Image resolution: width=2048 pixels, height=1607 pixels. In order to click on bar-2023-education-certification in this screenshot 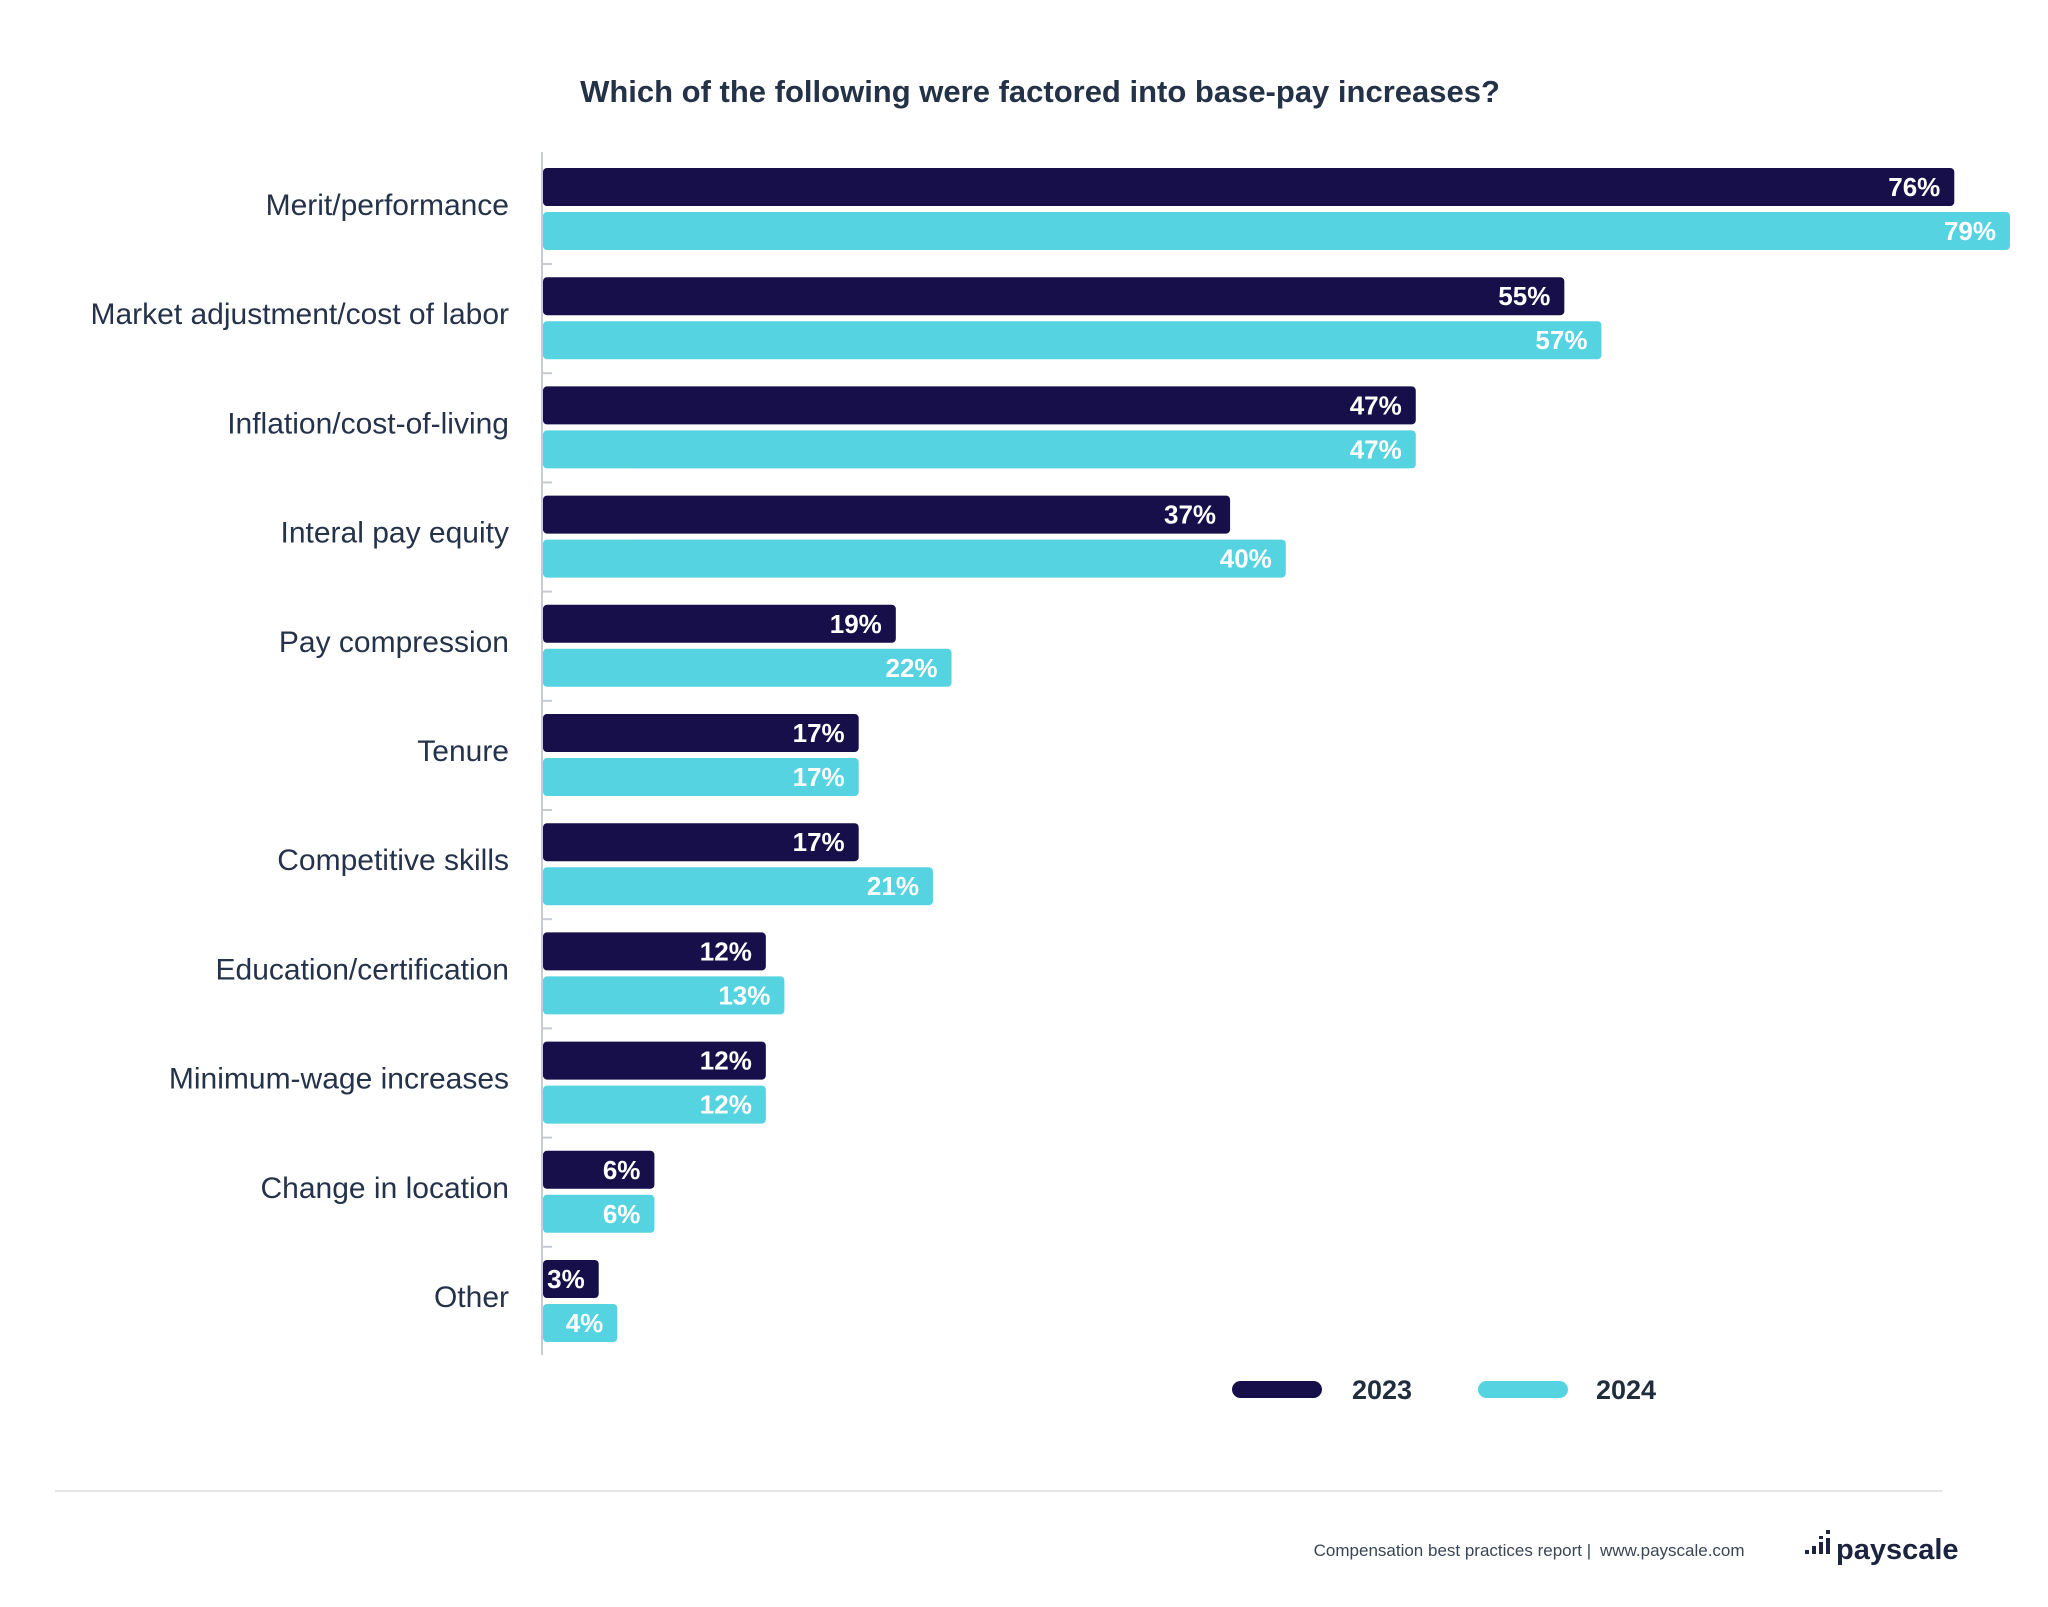, I will do `click(654, 951)`.